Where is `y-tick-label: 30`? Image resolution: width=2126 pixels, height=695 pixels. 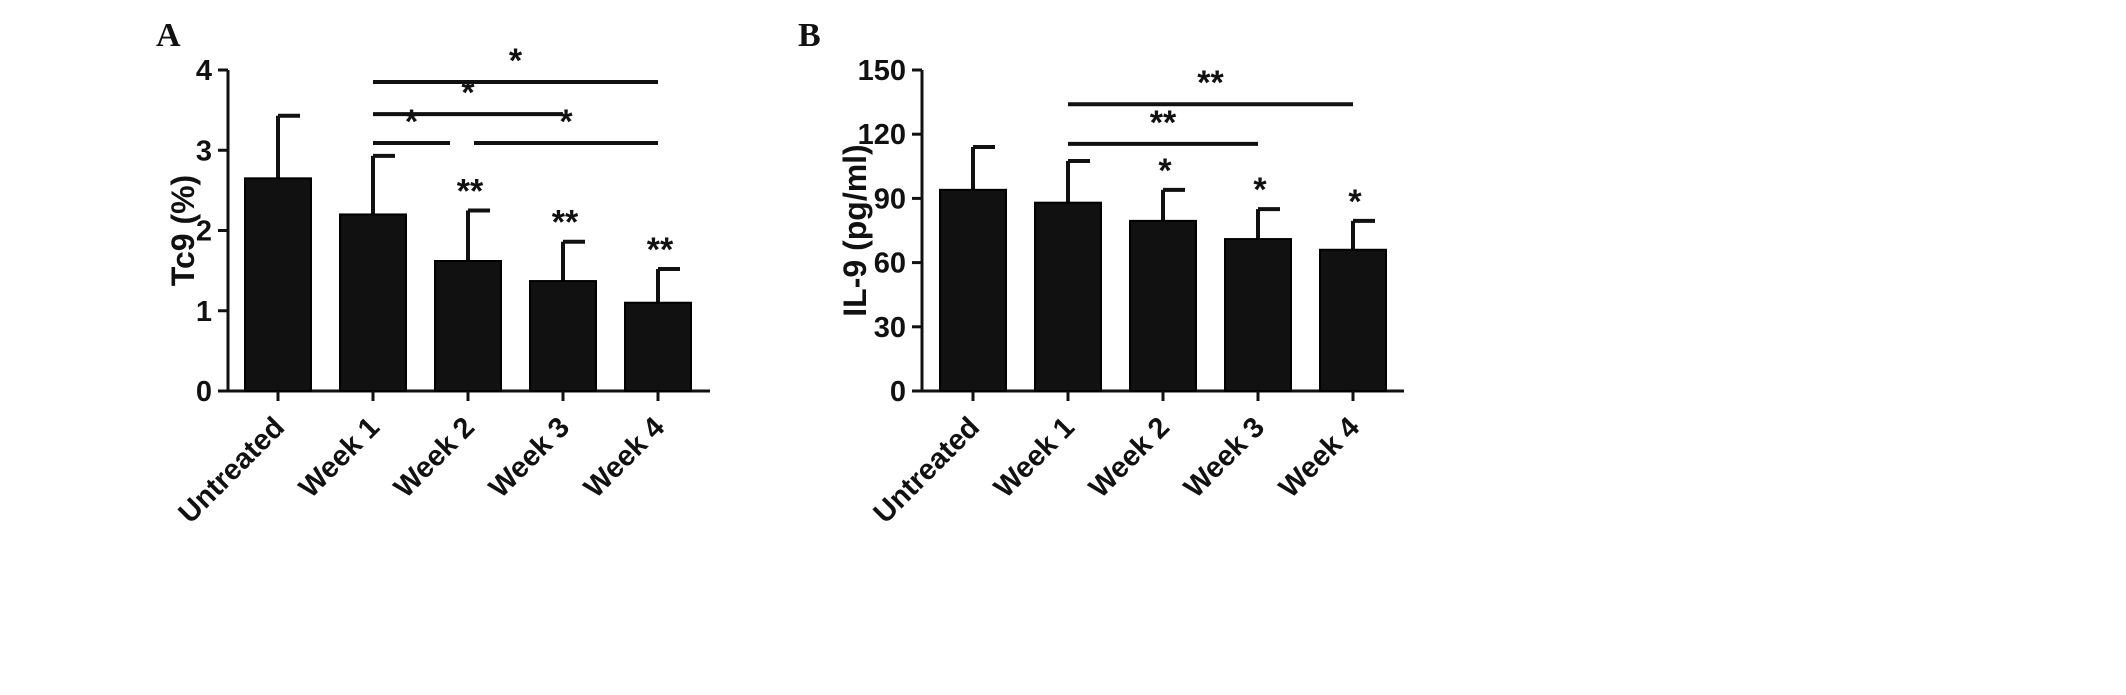
y-tick-label: 30 is located at coordinates (890, 328).